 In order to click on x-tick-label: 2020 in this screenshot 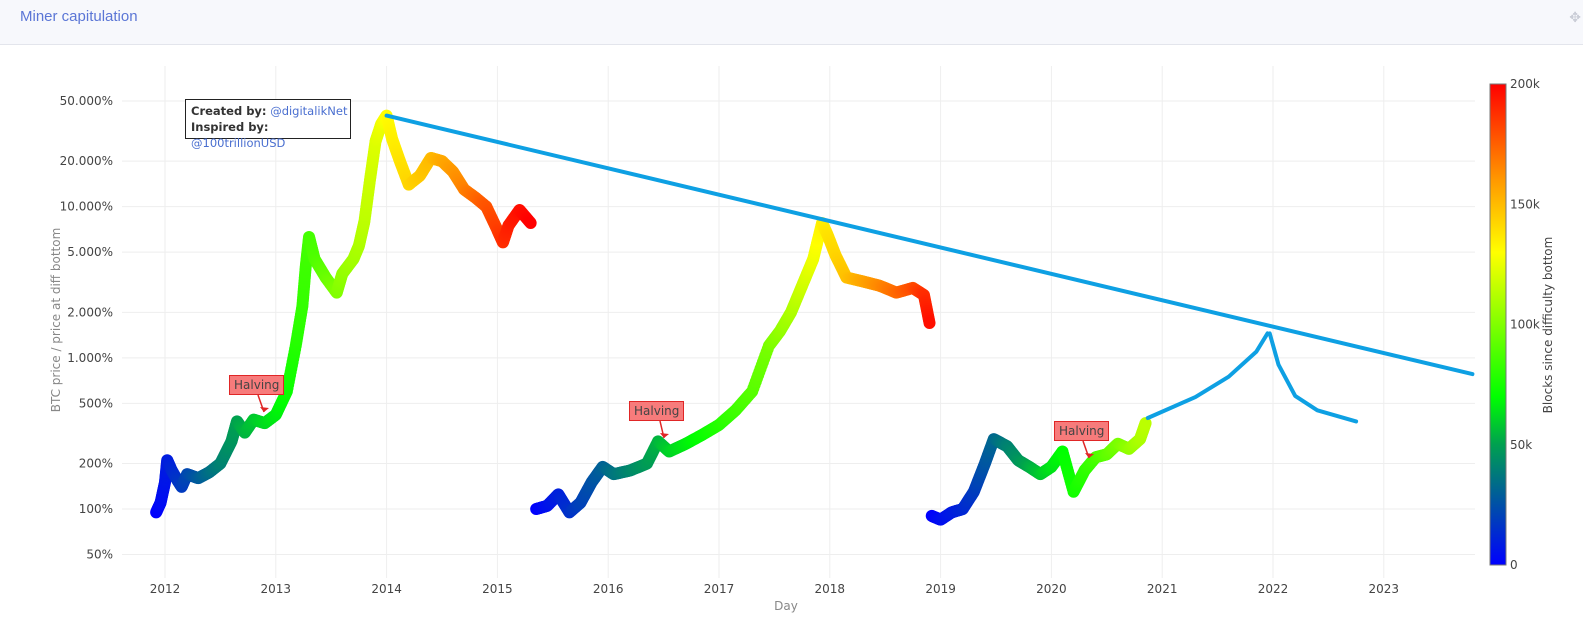, I will do `click(1051, 589)`.